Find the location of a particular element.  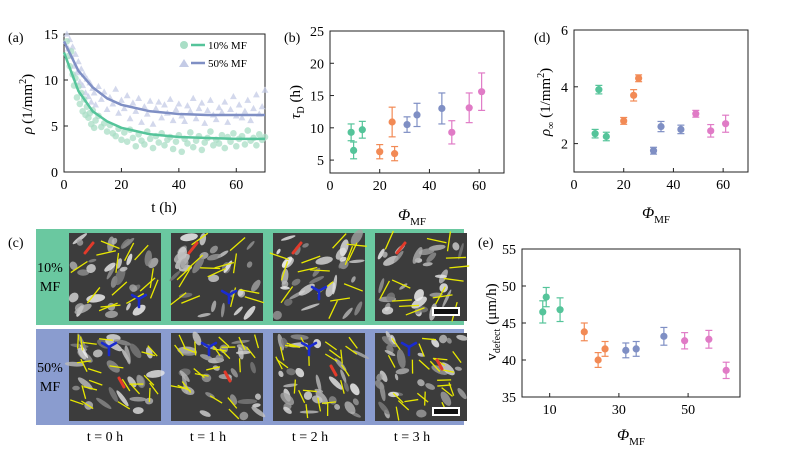

panel_b-ytick-label: 10 is located at coordinates (317, 129).